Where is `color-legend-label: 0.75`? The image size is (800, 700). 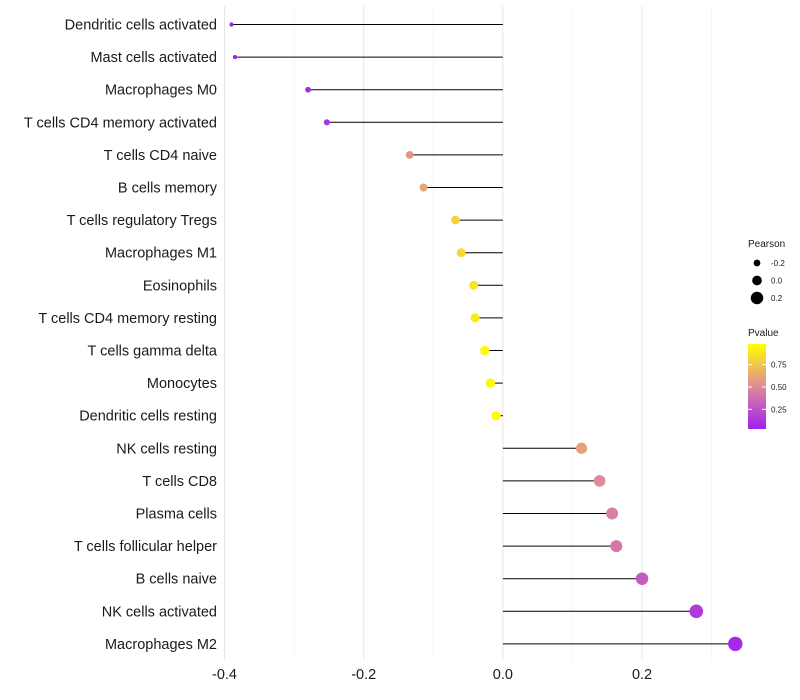 color-legend-label: 0.75 is located at coordinates (779, 365).